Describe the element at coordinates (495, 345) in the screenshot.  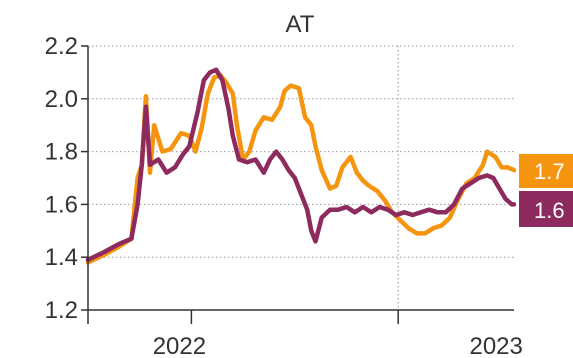
I see `x-tick-label: 2023` at that location.